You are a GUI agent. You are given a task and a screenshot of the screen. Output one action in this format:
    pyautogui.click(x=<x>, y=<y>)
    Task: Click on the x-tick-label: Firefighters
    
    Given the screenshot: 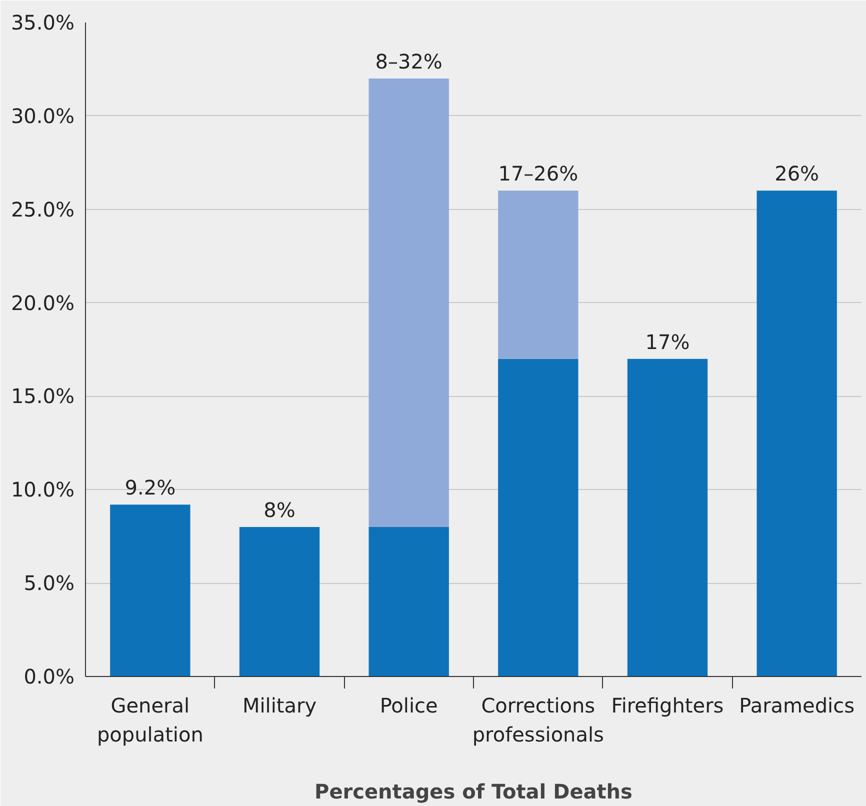 What is the action you would take?
    pyautogui.click(x=667, y=706)
    